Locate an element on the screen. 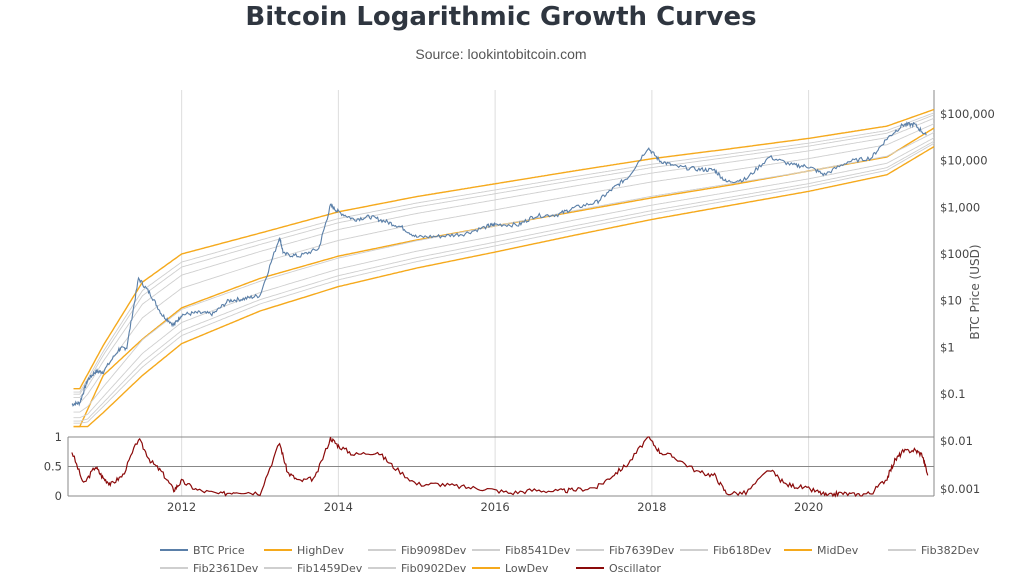 The height and width of the screenshot is (576, 1024). y-tick-label: $100 is located at coordinates (954, 254).